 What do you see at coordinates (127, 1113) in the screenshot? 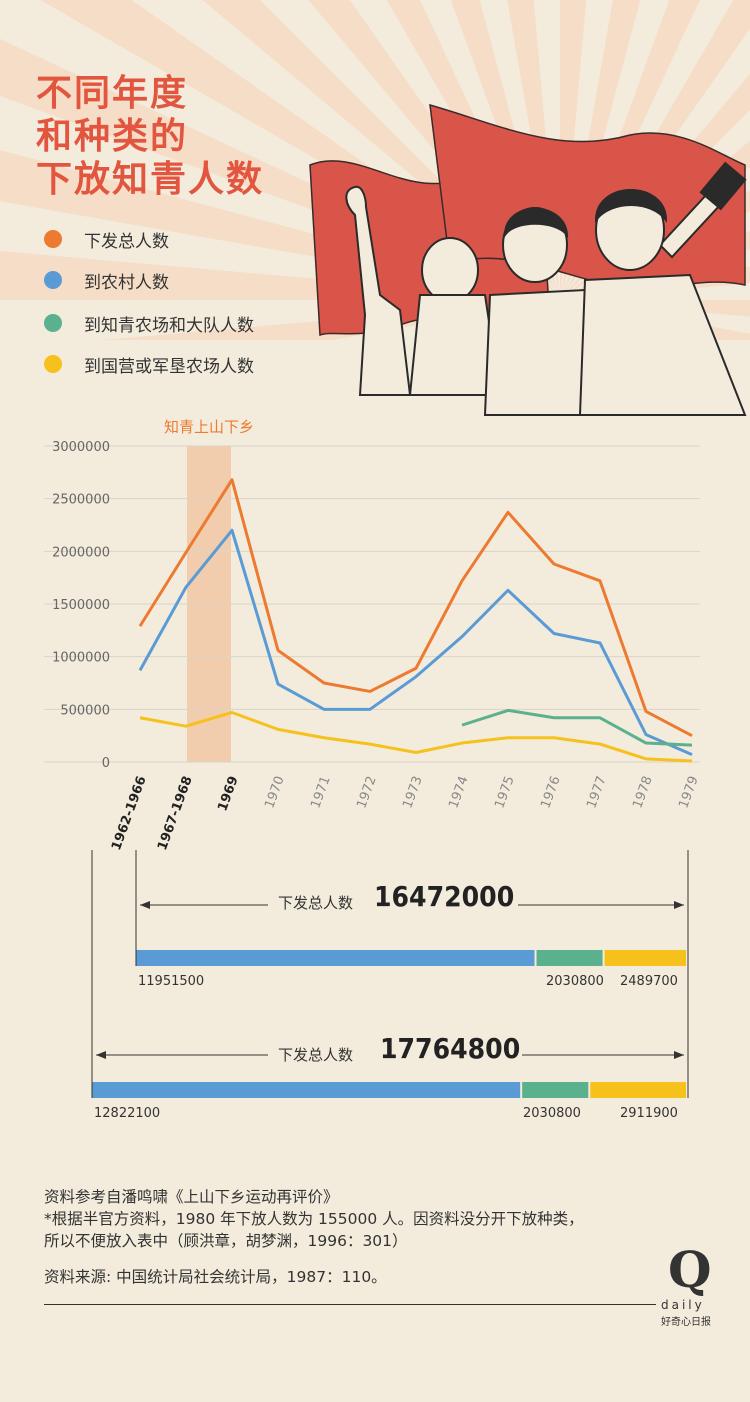
I see `part-value-rural-2: 12822100` at bounding box center [127, 1113].